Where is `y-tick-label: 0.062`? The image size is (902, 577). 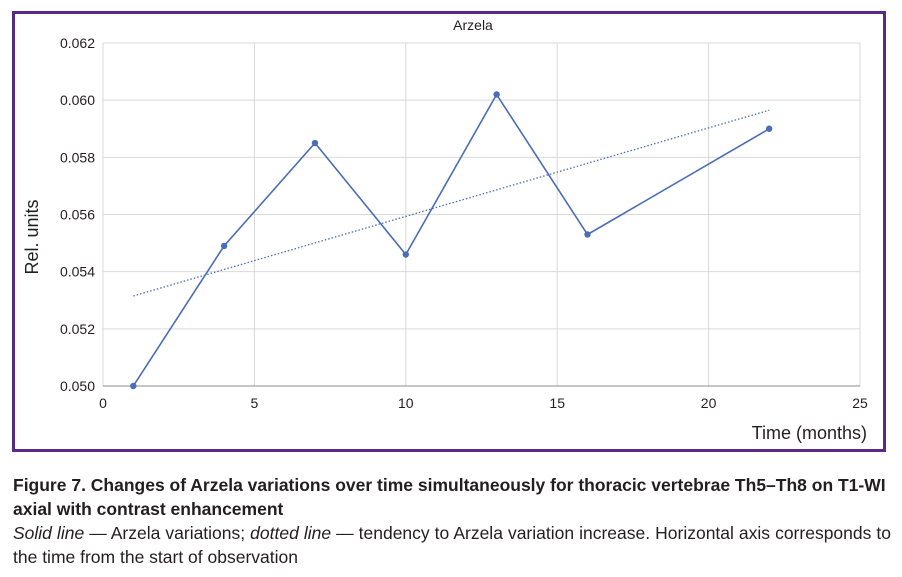
y-tick-label: 0.062 is located at coordinates (77, 43).